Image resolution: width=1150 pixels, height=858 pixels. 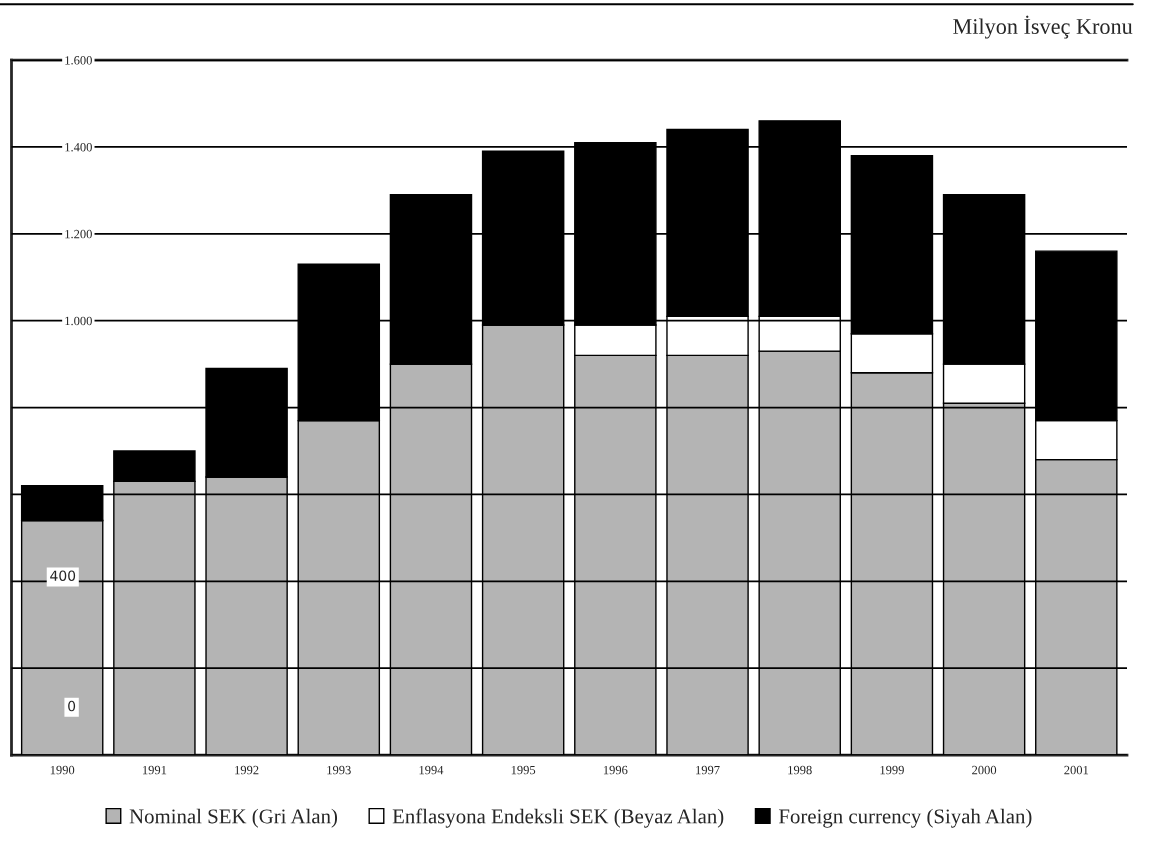 What do you see at coordinates (154, 770) in the screenshot?
I see `x-tick-label: 1991` at bounding box center [154, 770].